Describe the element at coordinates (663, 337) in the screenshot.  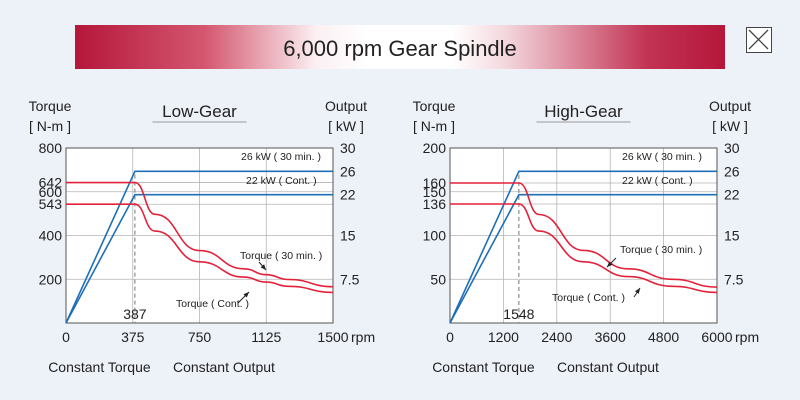
I see `x-tick-label: 4800` at that location.